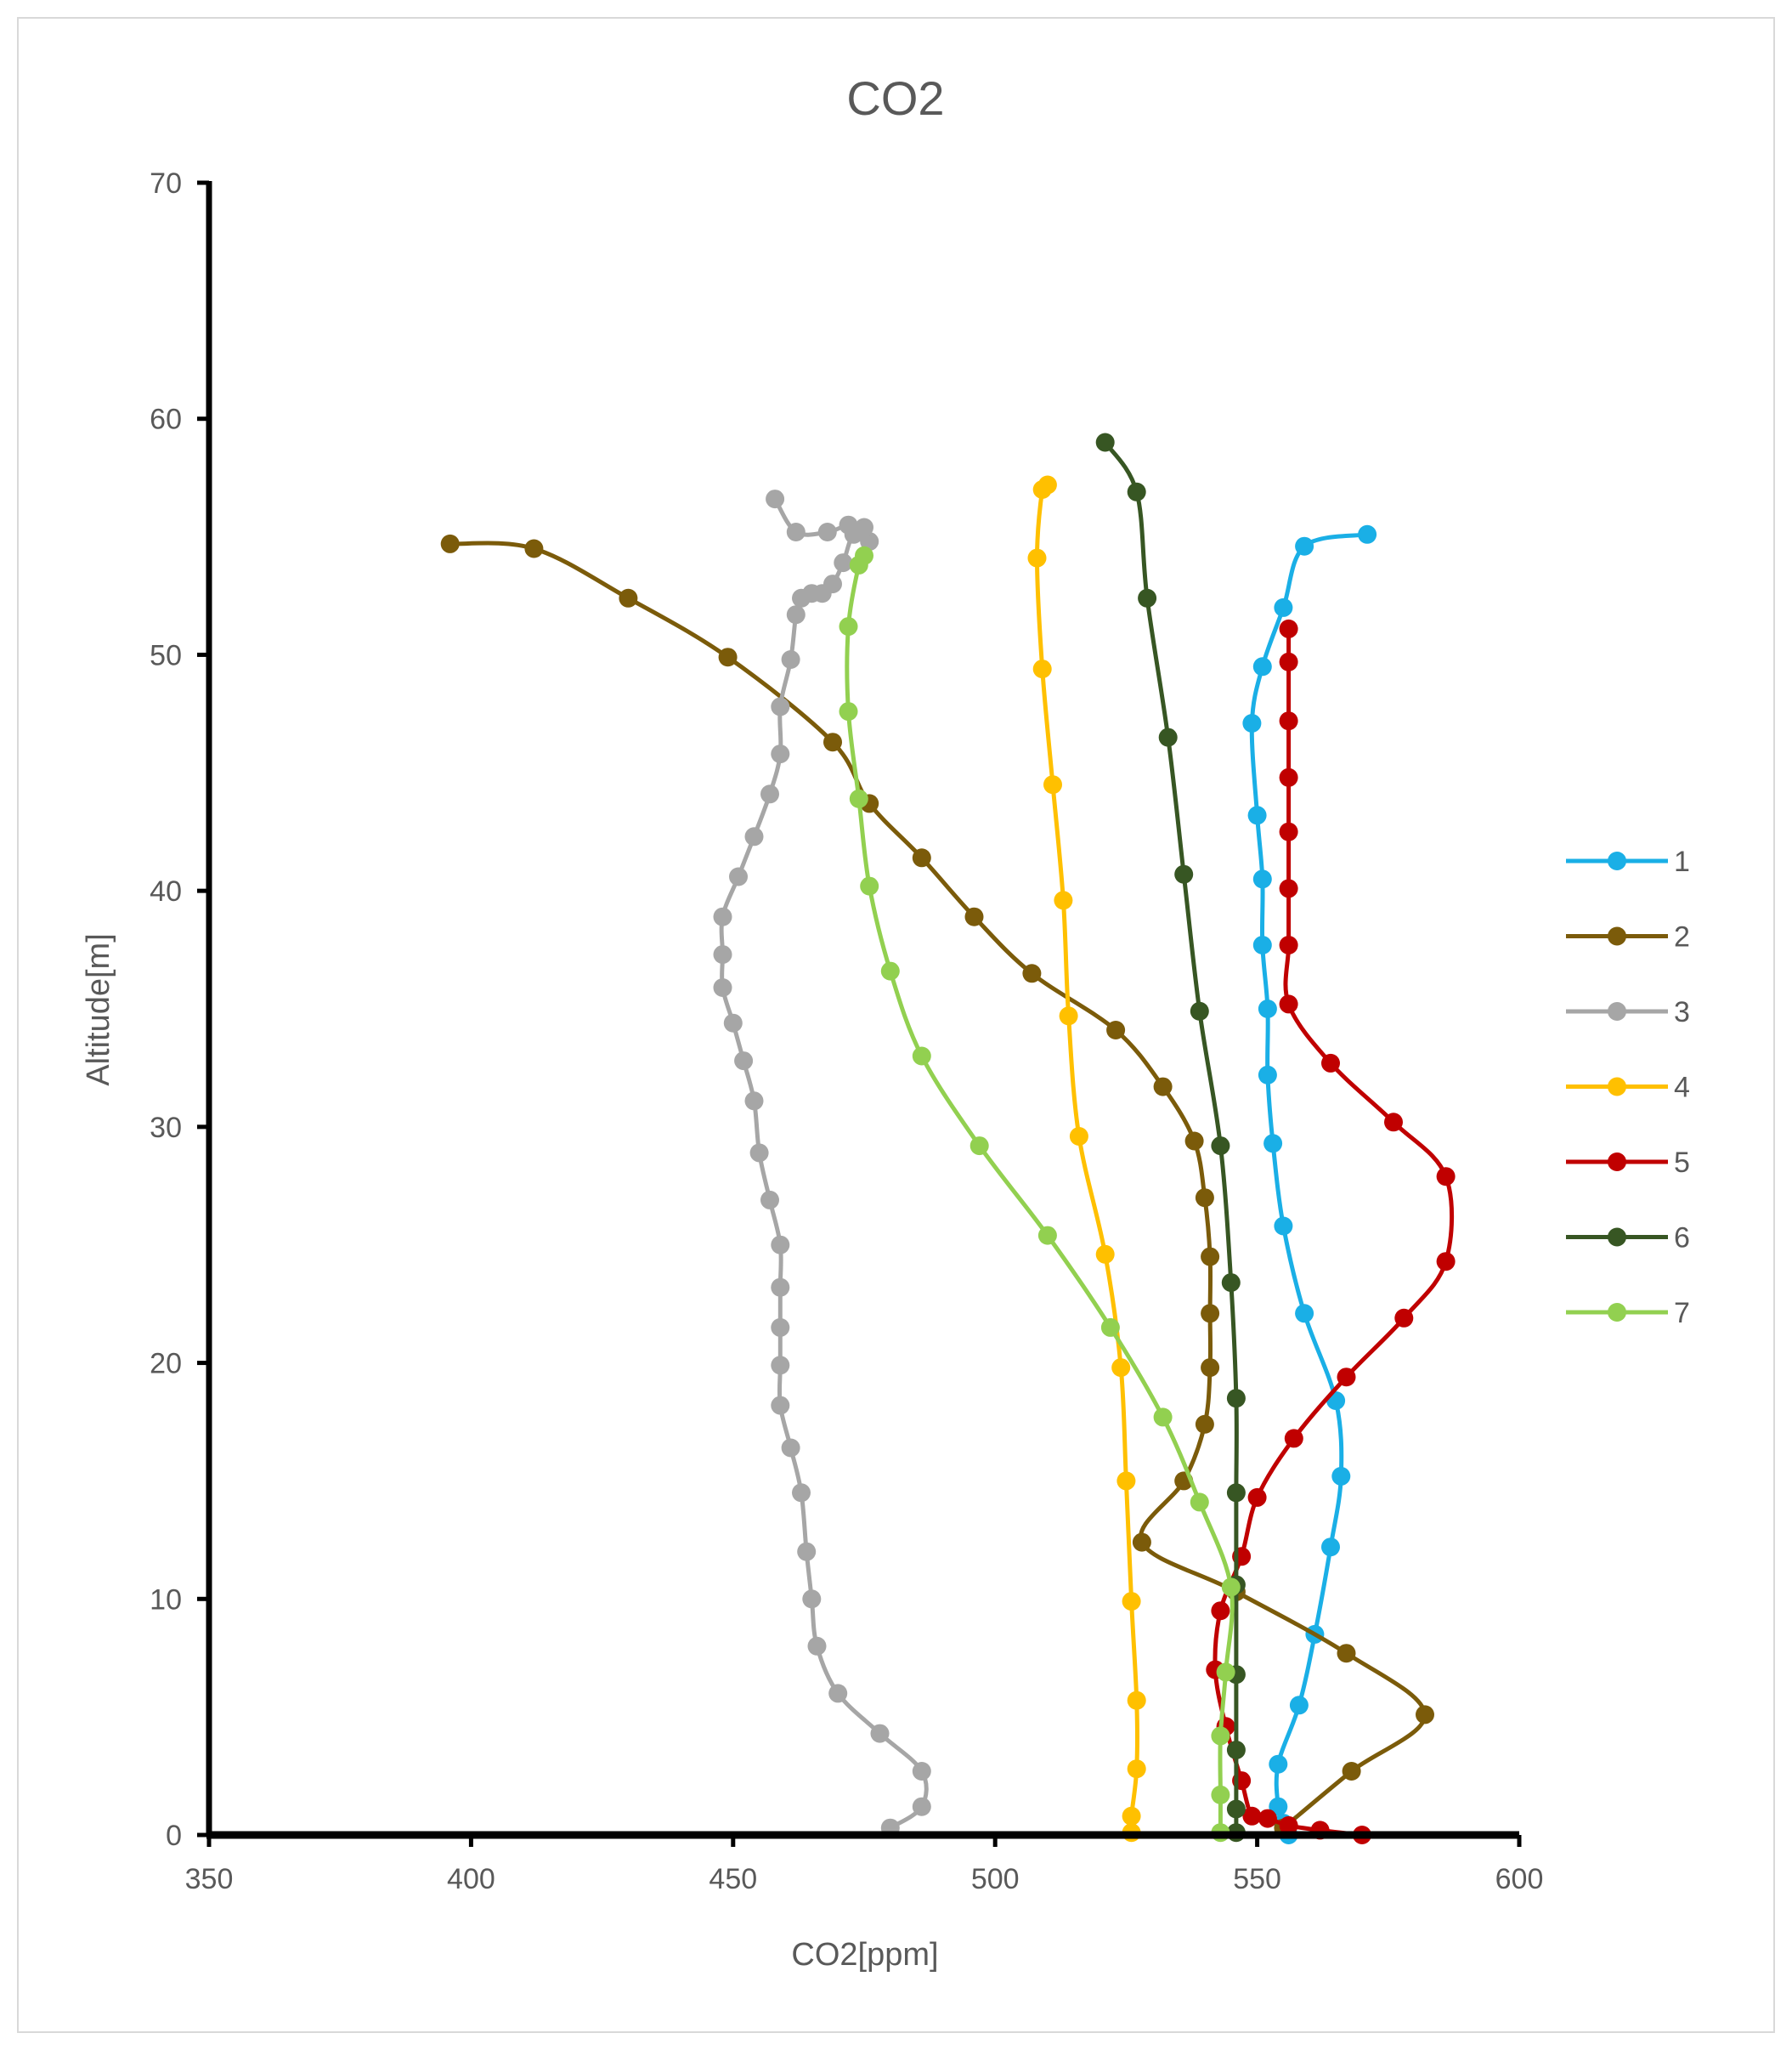 The image size is (1792, 2050). I want to click on x-tick-label: 450, so click(733, 1879).